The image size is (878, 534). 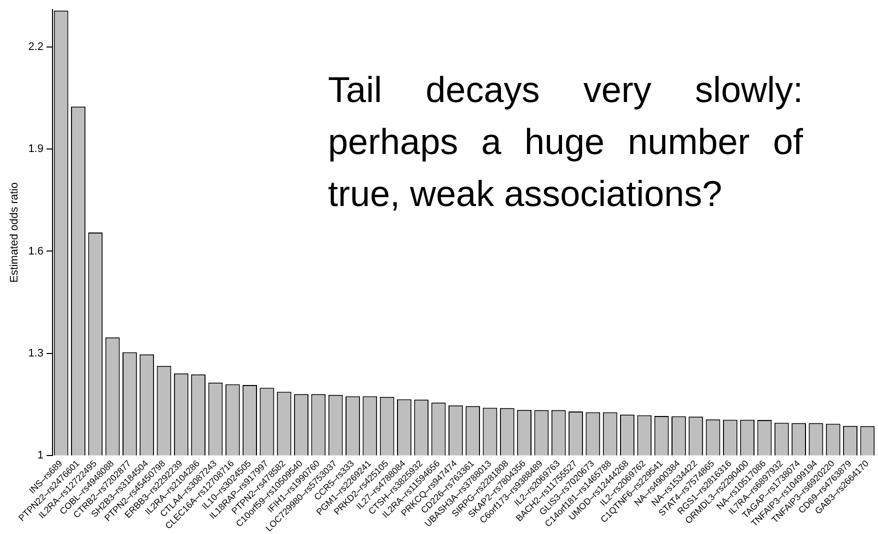 What do you see at coordinates (36, 353) in the screenshot?
I see `y-tick-label: 1.3` at bounding box center [36, 353].